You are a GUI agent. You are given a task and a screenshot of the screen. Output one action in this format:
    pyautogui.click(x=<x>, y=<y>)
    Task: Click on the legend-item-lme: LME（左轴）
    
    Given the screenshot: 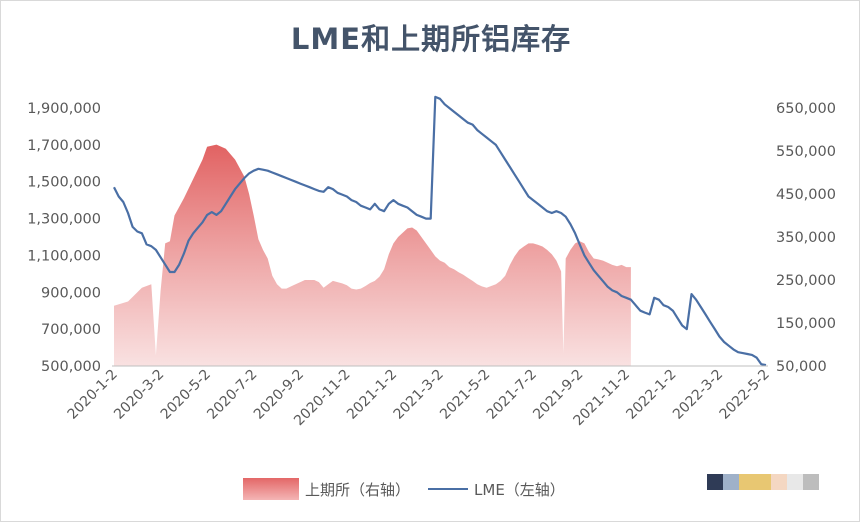 What is the action you would take?
    pyautogui.click(x=496, y=489)
    